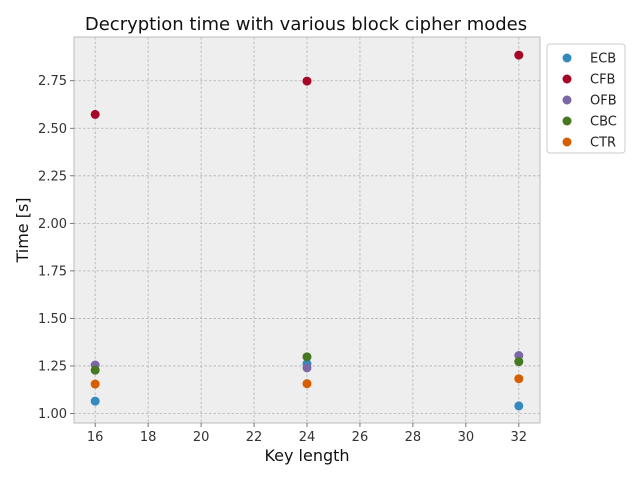 Image resolution: width=640 pixels, height=480 pixels. Describe the element at coordinates (307, 368) in the screenshot. I see `data-point-ofb` at that location.